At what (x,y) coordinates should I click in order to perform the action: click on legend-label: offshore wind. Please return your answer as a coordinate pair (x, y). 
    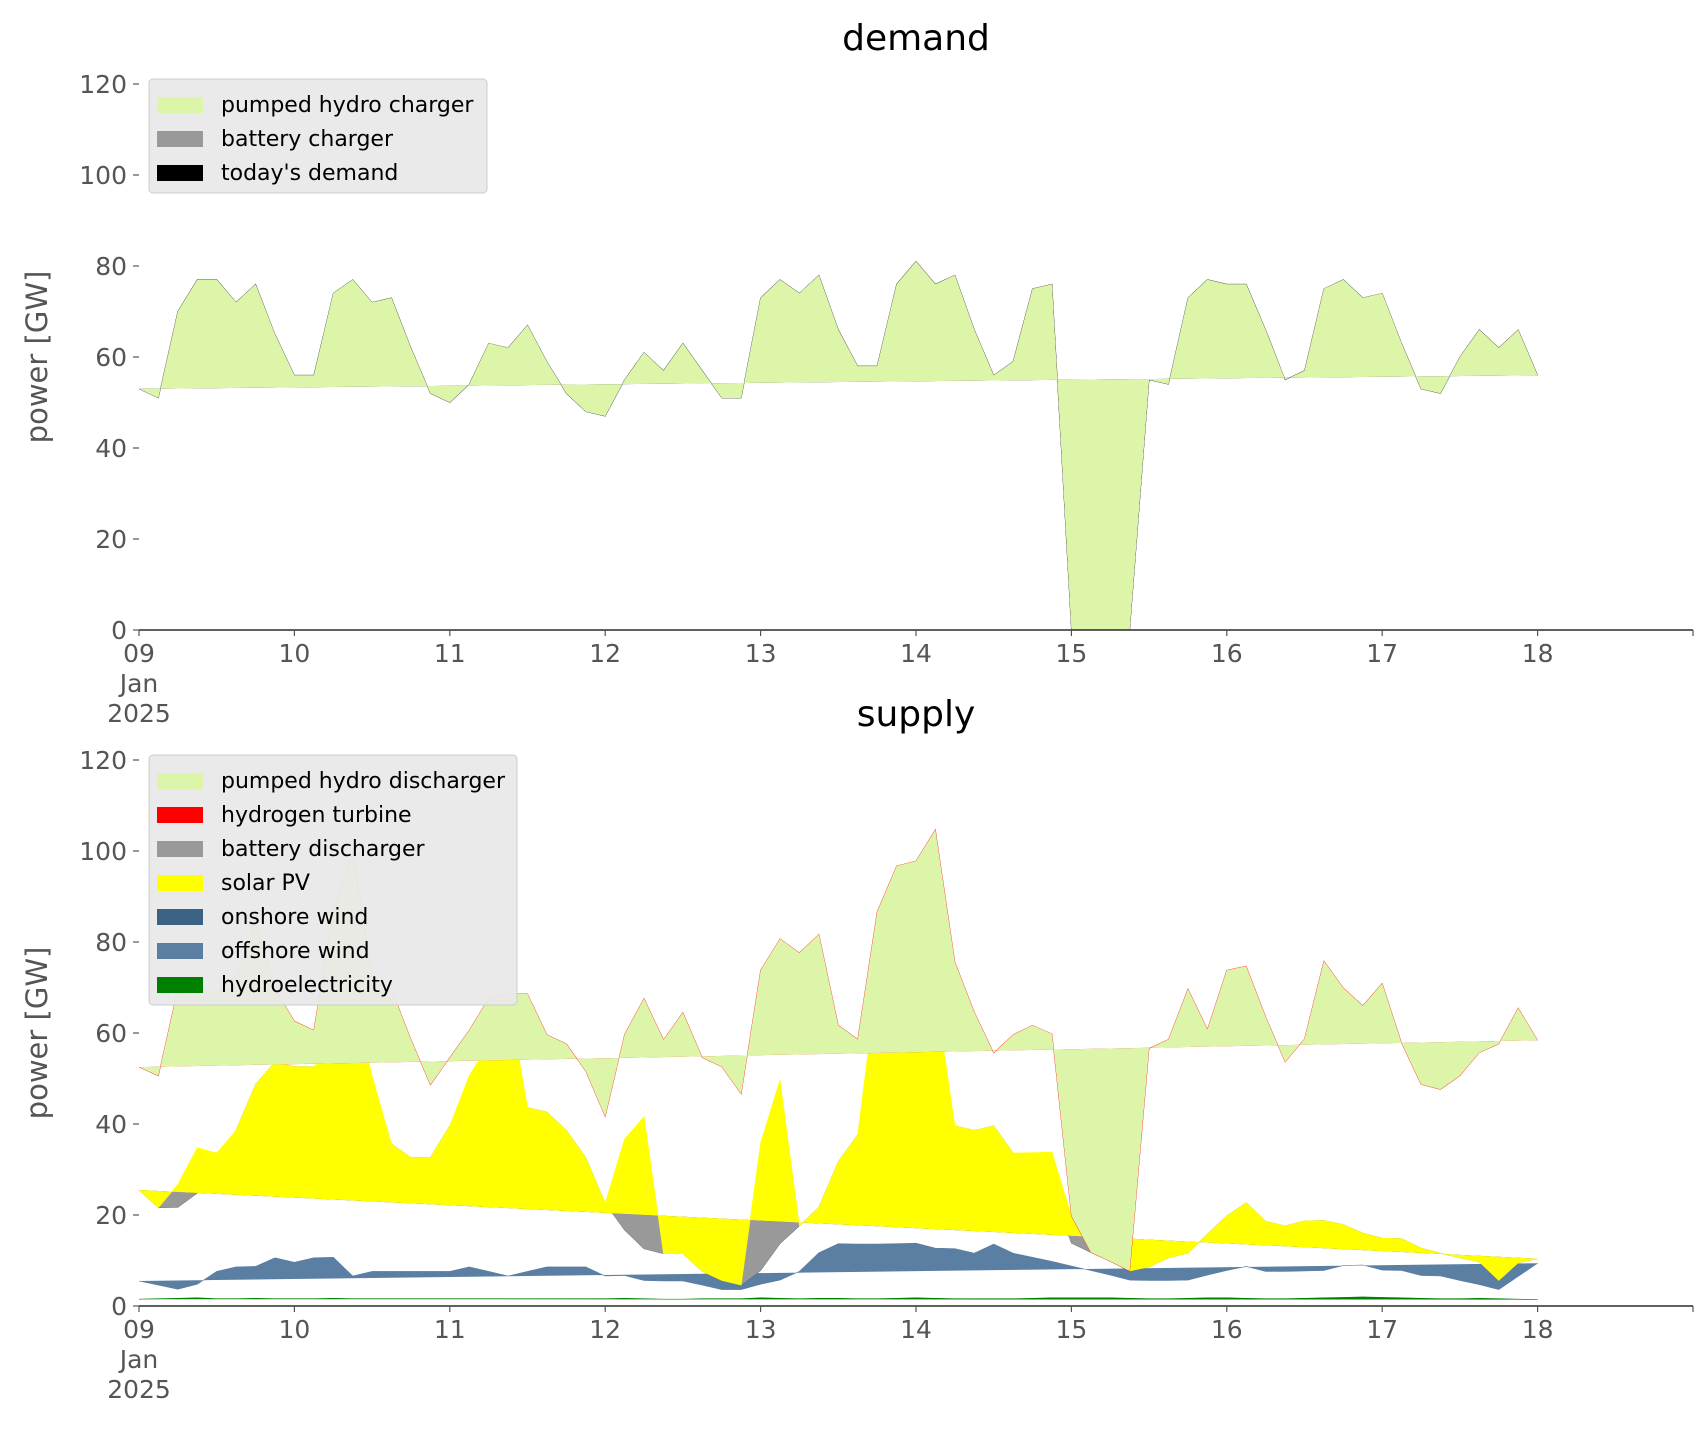
    Looking at the image, I should click on (295, 951).